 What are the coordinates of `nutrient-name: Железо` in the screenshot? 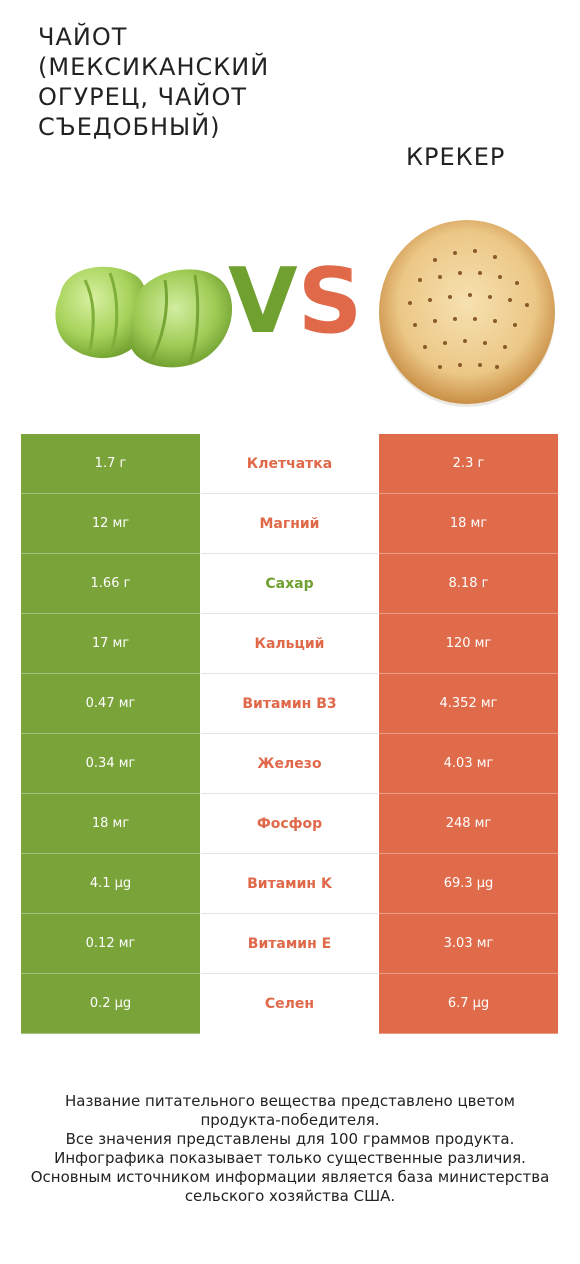 It's located at (289, 764).